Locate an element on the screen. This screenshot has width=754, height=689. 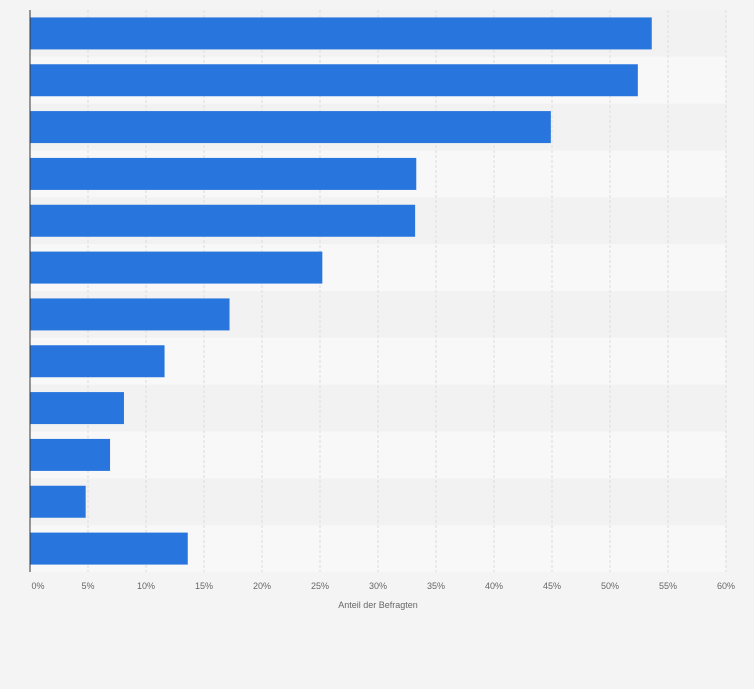
x-axis-ticks: 0% 5% 10% 15% 20% 25% 30% 35% 40% 45% 50% 55% 60% is located at coordinates (383, 586).